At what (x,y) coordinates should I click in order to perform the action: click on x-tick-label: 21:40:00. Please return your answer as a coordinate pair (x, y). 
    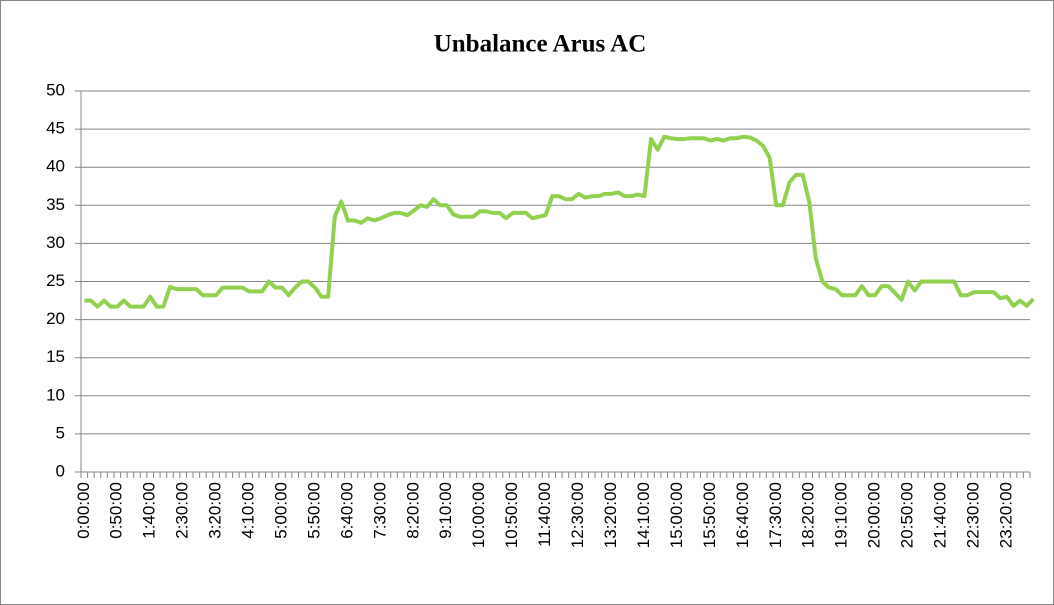
    Looking at the image, I should click on (940, 515).